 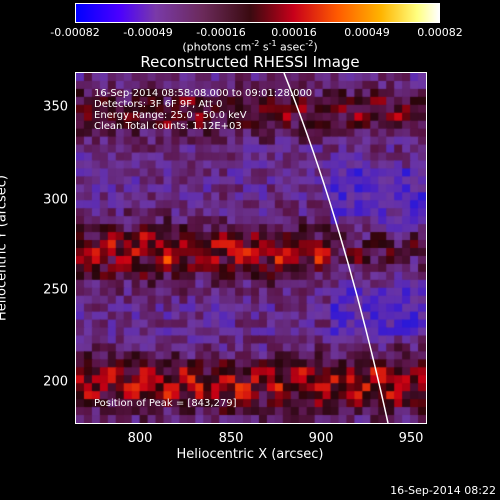 What do you see at coordinates (257, 13) in the screenshot?
I see `colorbar` at bounding box center [257, 13].